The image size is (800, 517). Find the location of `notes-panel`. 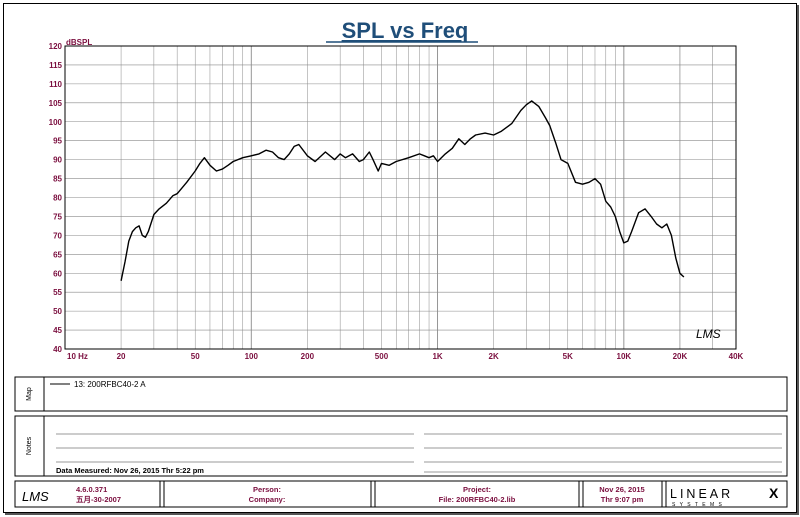

notes-panel is located at coordinates (401, 446).